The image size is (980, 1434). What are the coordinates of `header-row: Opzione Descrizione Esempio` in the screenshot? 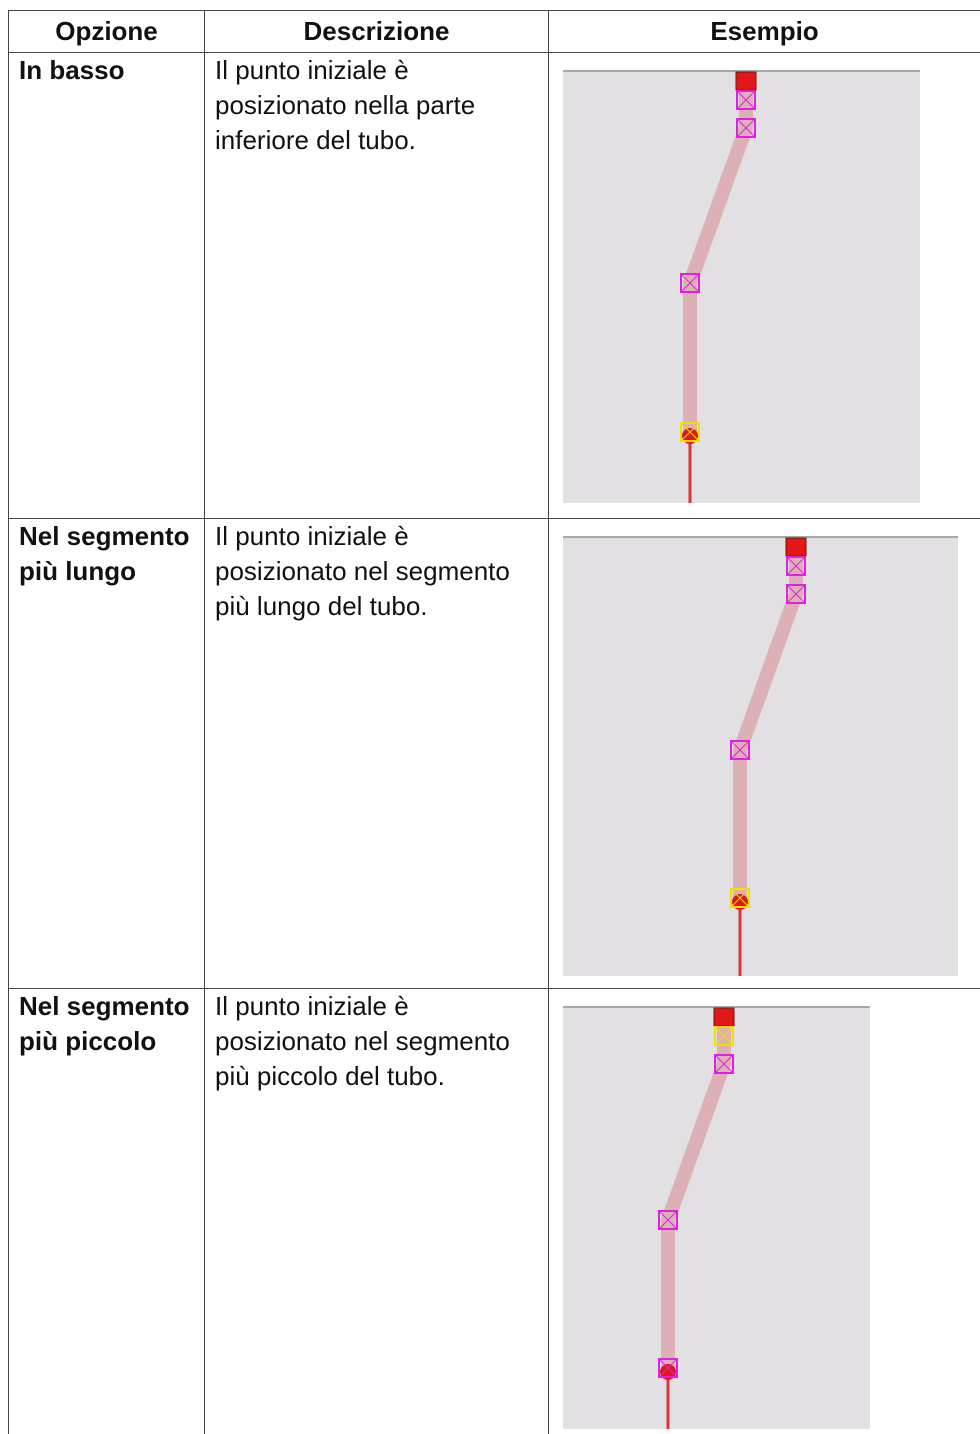 It's located at (494, 32).